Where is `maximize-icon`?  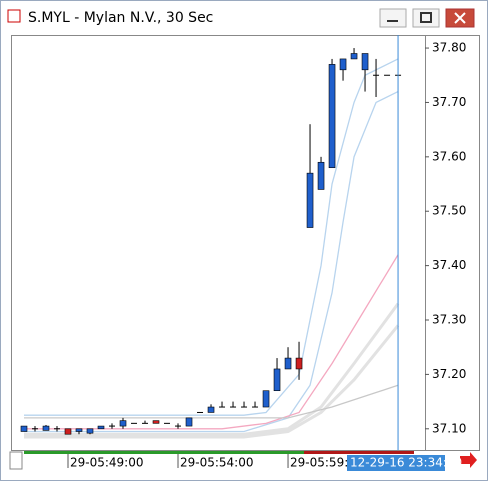 maximize-icon is located at coordinates (426, 17).